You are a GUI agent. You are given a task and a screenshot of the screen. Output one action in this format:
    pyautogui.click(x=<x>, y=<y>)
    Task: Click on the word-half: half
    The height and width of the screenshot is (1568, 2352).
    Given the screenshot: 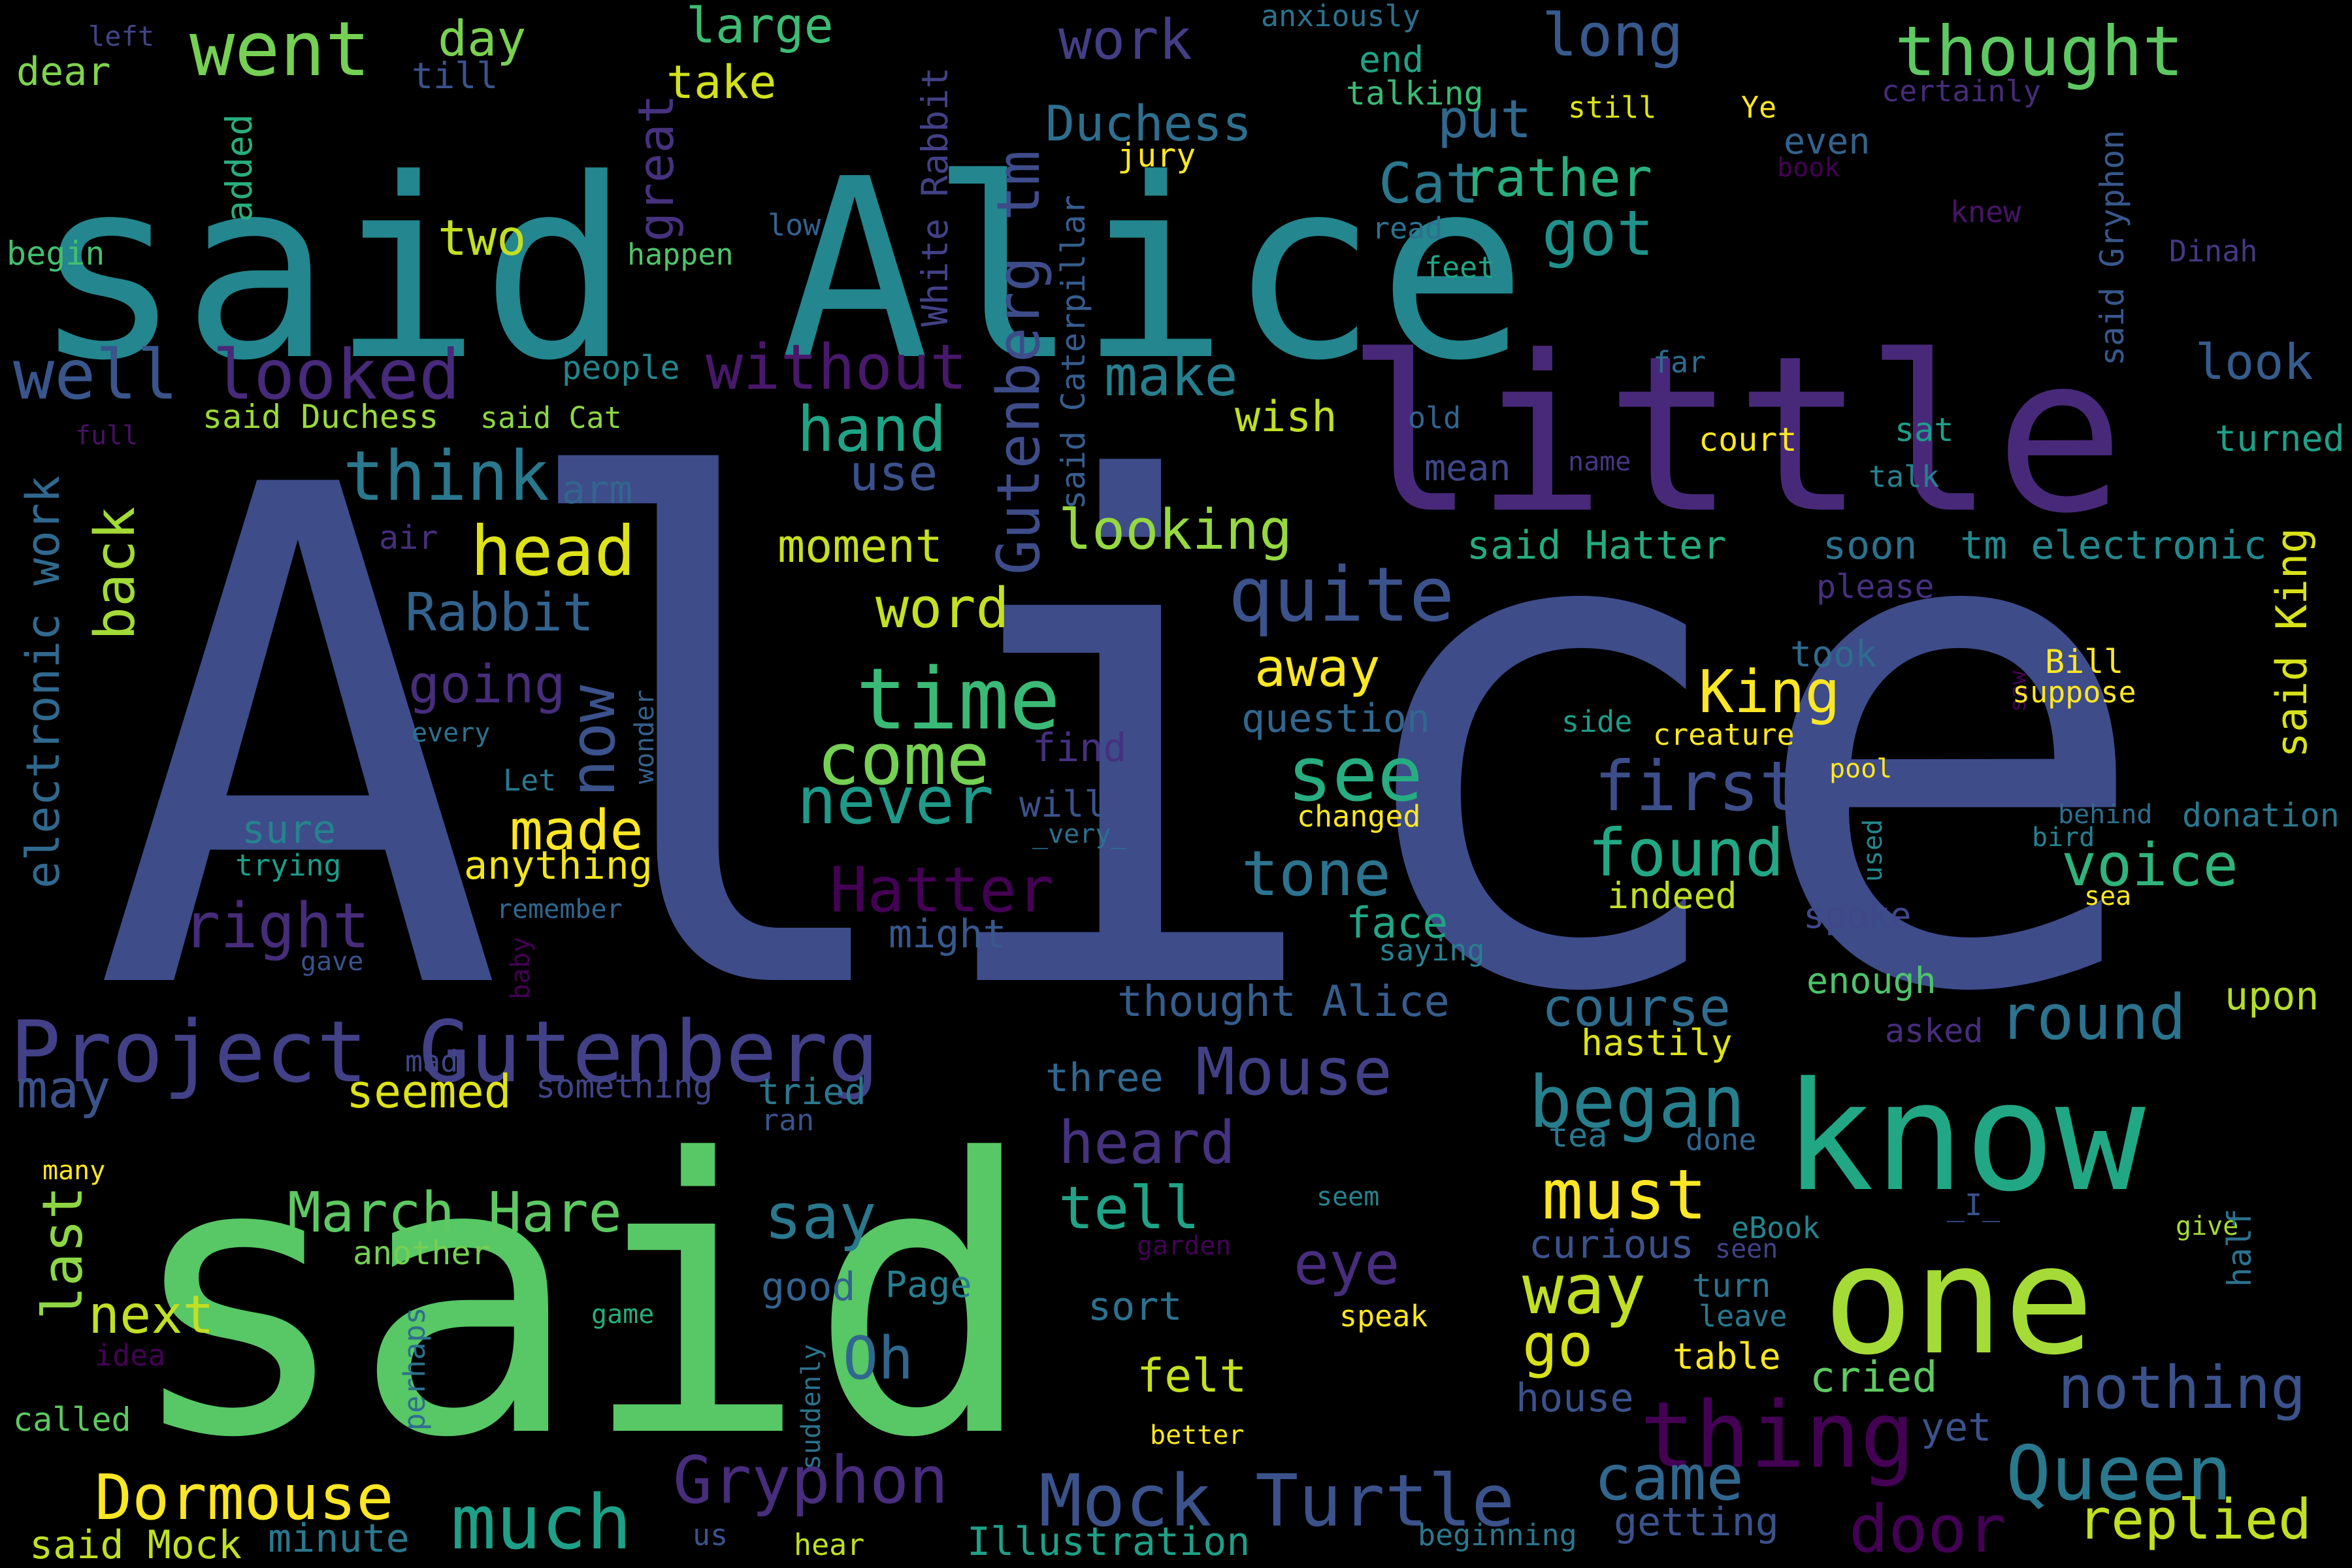 What is the action you would take?
    pyautogui.click(x=2240, y=1248)
    